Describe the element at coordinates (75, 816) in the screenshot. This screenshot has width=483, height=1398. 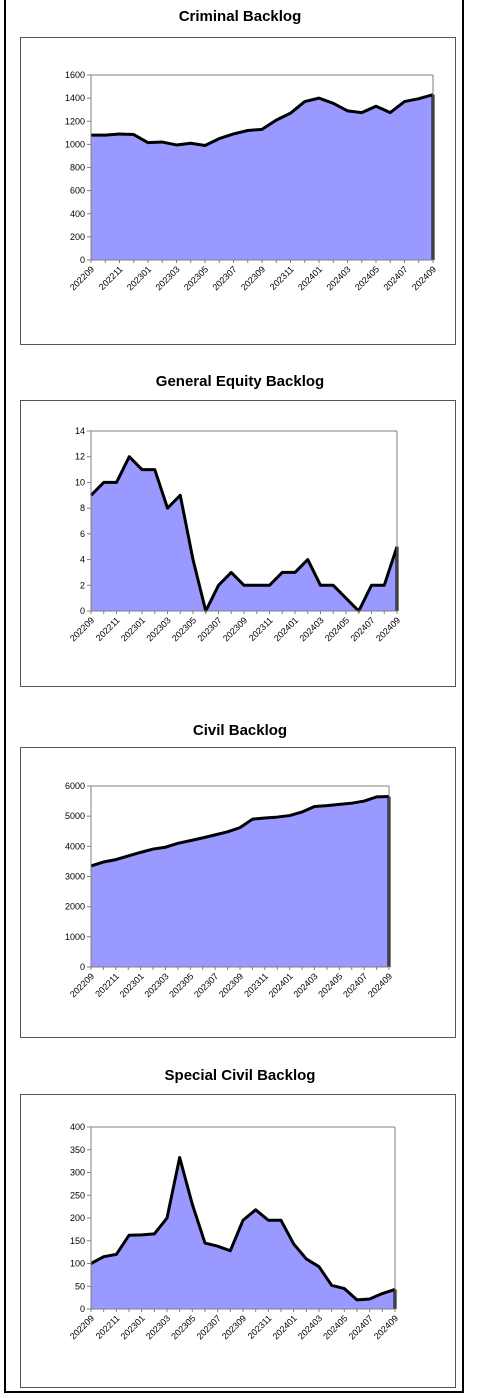
I see `y-tick-label: 5000` at that location.